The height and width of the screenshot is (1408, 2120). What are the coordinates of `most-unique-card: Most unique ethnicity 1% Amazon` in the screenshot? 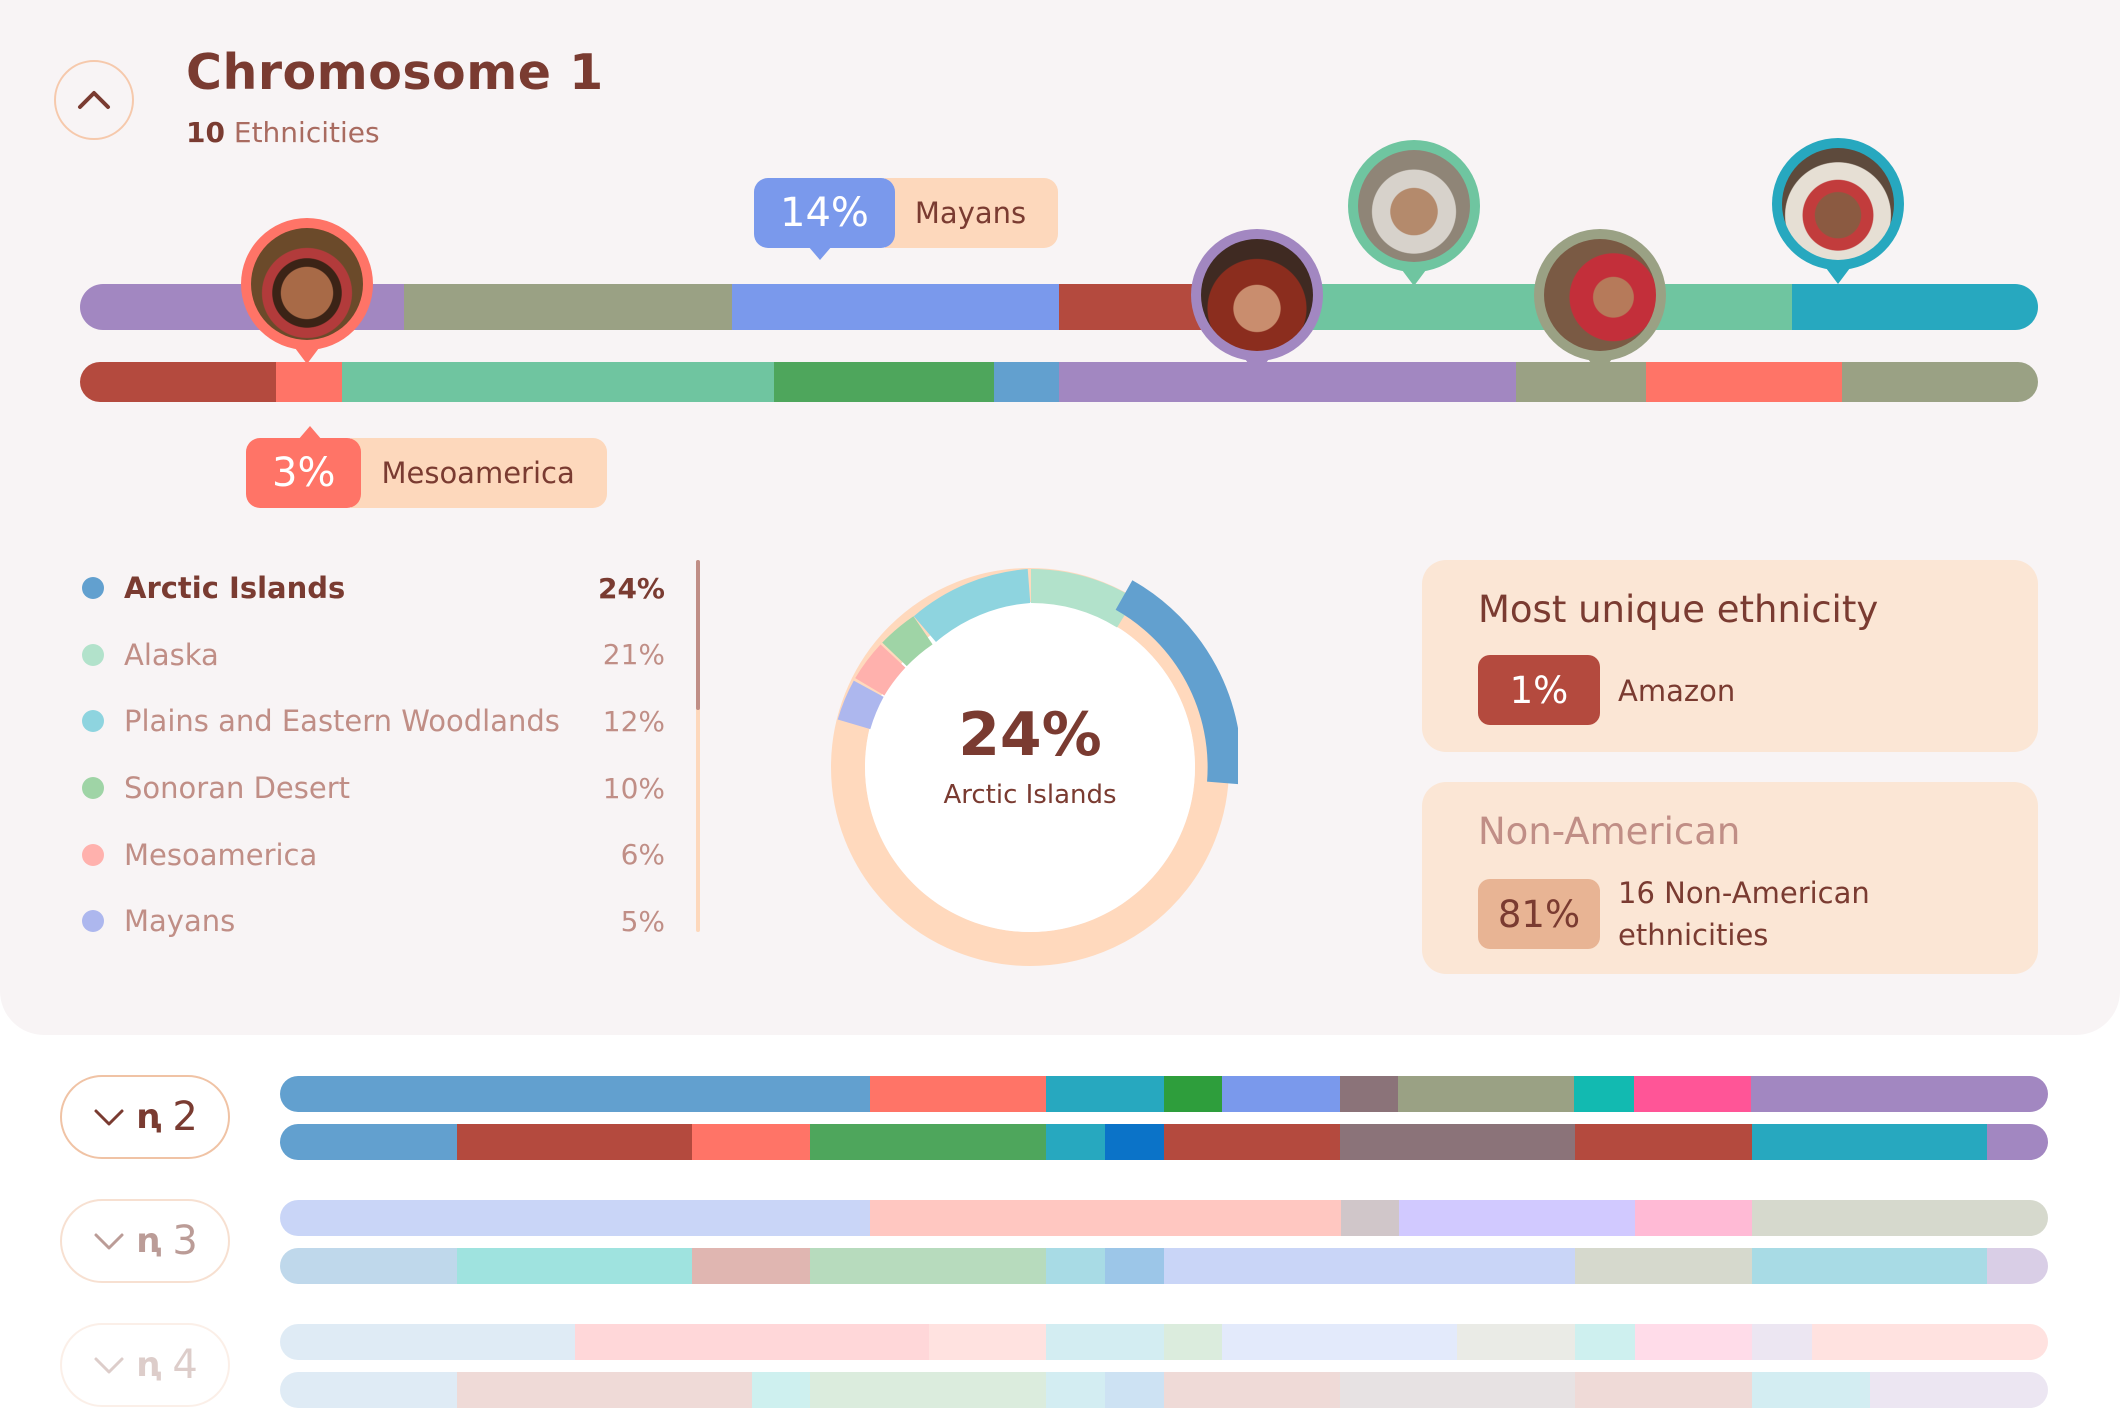 It's located at (1730, 656).